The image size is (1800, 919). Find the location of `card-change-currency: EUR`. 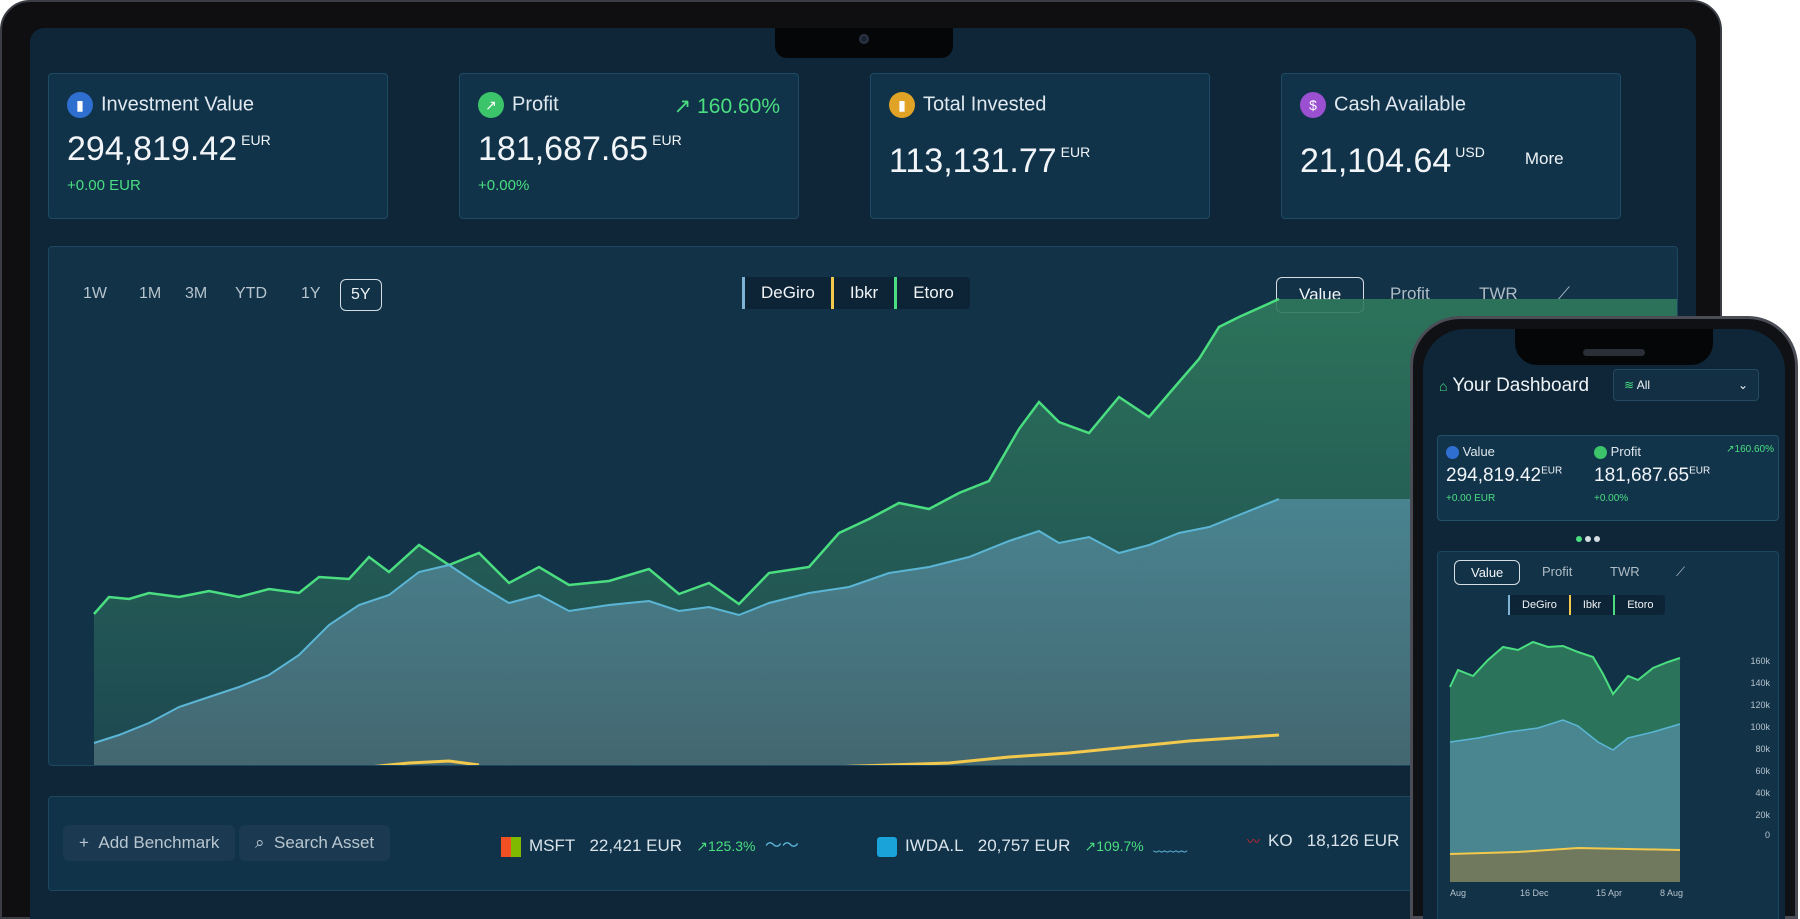

card-change-currency: EUR is located at coordinates (125, 185).